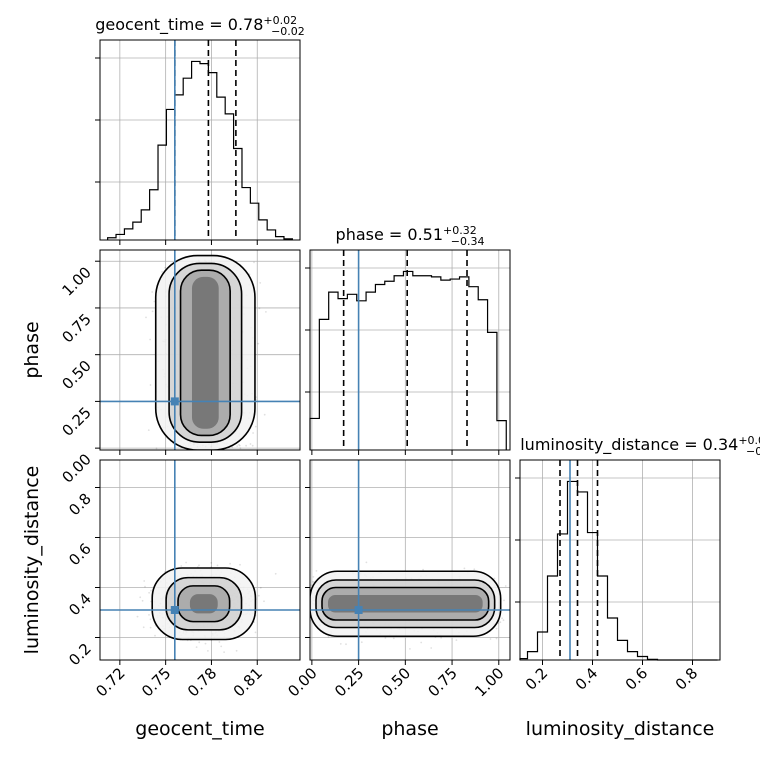  I want to click on histogram-panel-phase: phase = 0.51+0.32 −0.34, so click(408, 339).